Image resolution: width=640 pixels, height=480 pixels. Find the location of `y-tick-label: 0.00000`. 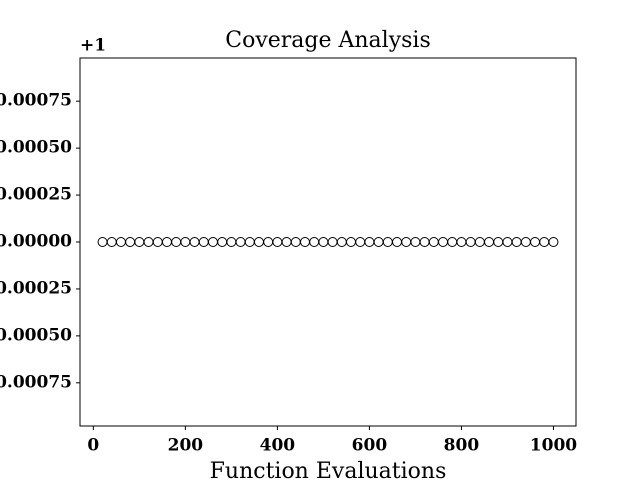

y-tick-label: 0.00000 is located at coordinates (36, 242).